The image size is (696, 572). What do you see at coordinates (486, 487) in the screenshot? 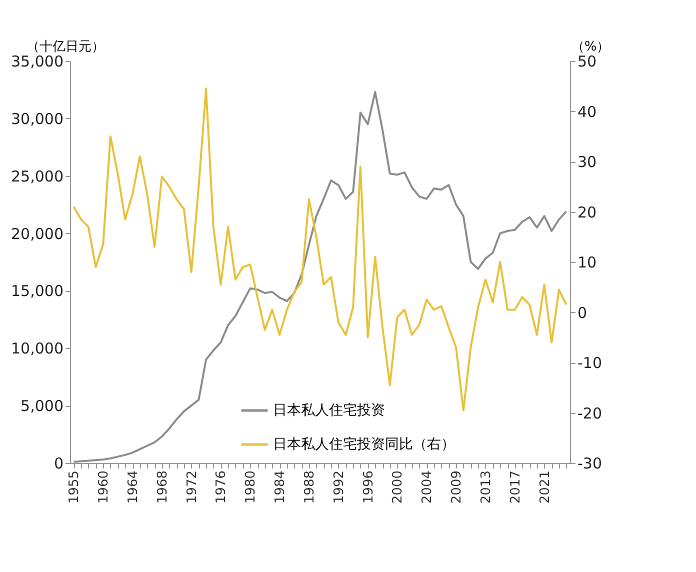
I see `x-tick-label: 2013` at bounding box center [486, 487].